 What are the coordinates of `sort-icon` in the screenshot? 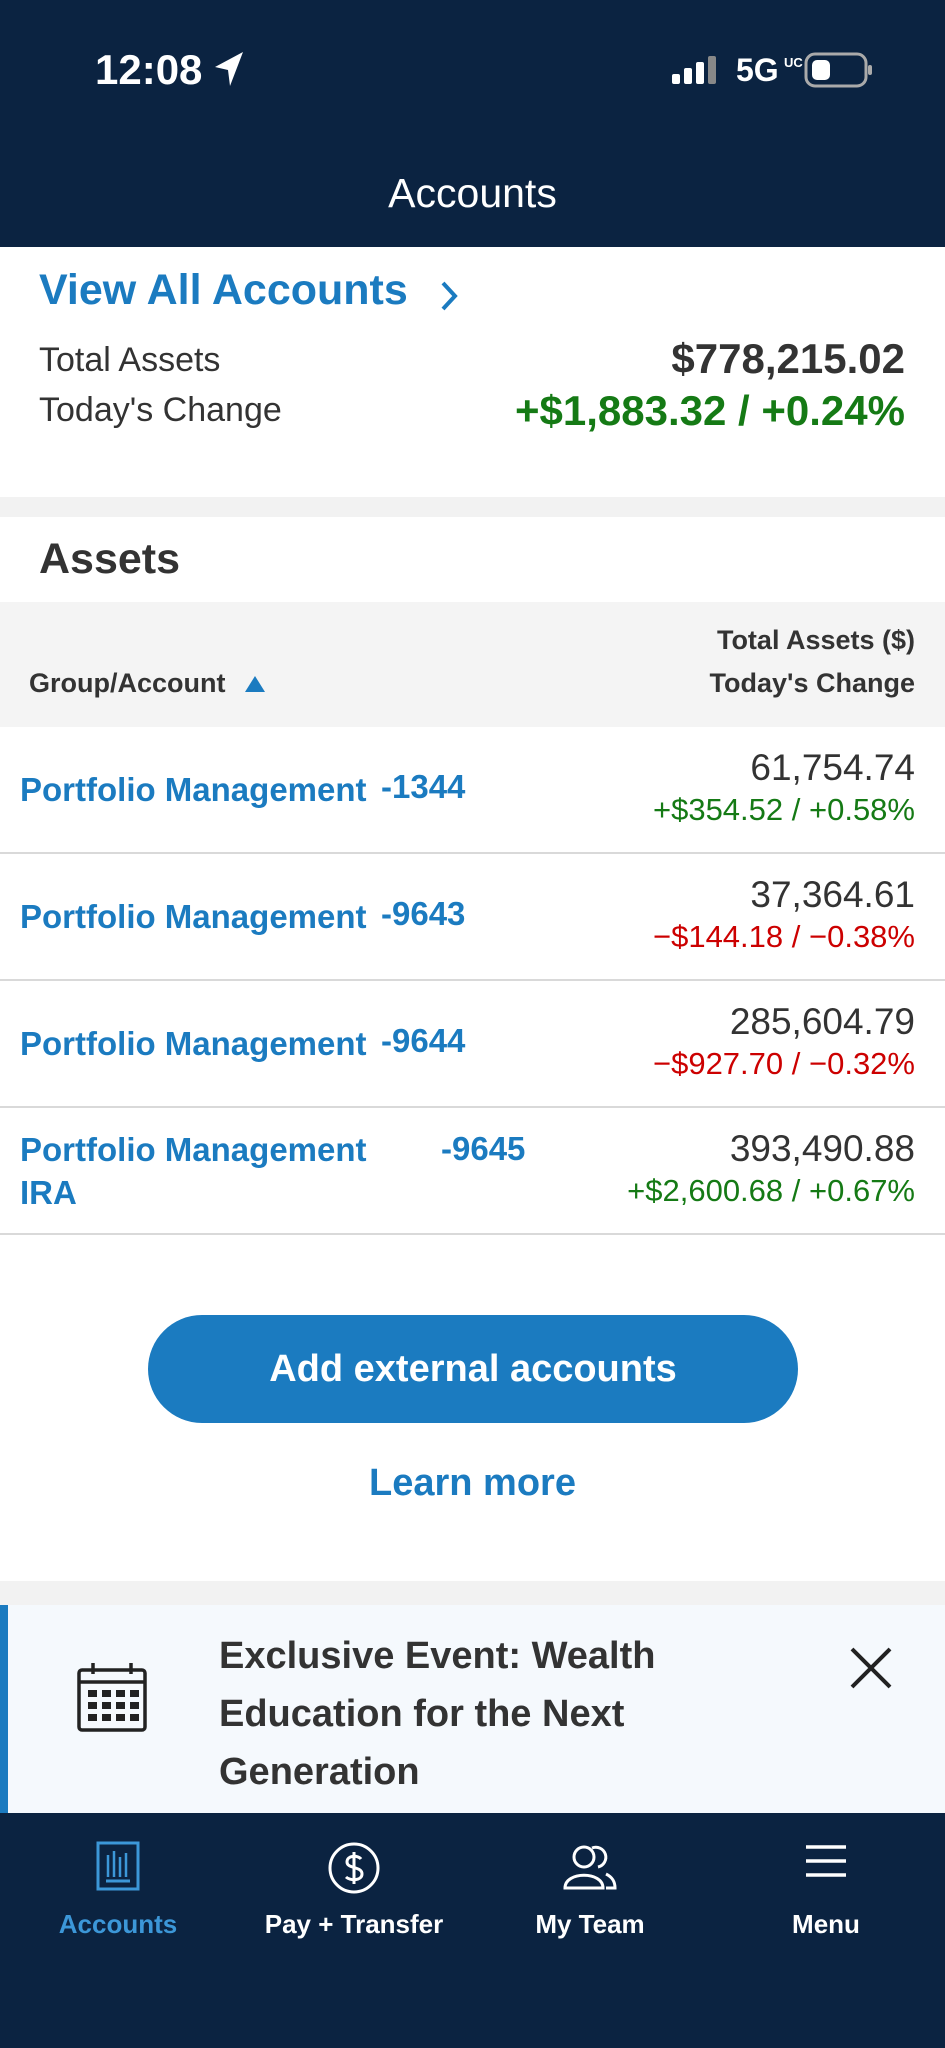 It's located at (255, 684).